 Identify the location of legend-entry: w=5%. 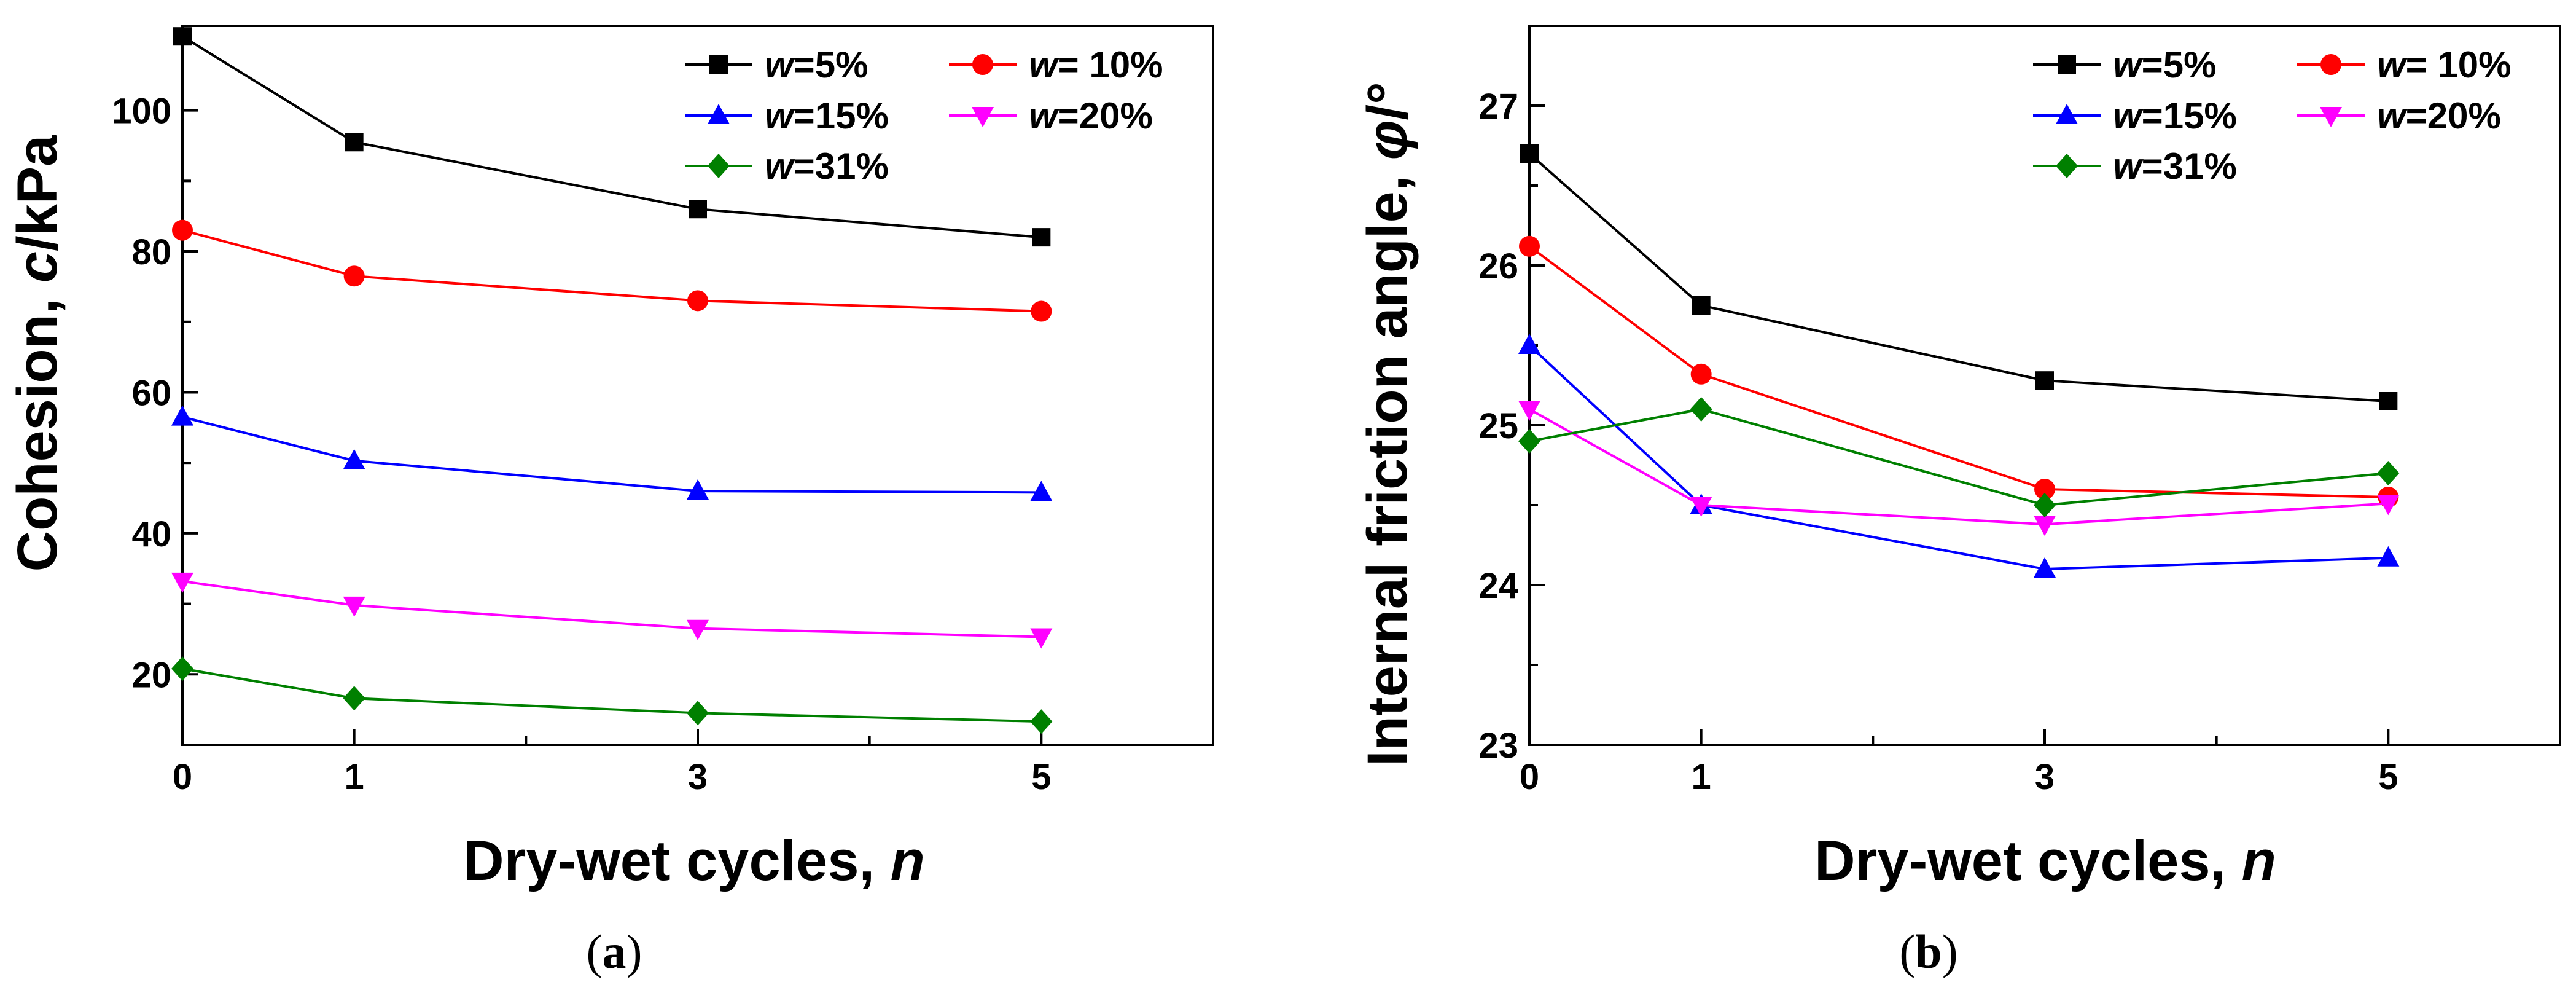
(776, 64).